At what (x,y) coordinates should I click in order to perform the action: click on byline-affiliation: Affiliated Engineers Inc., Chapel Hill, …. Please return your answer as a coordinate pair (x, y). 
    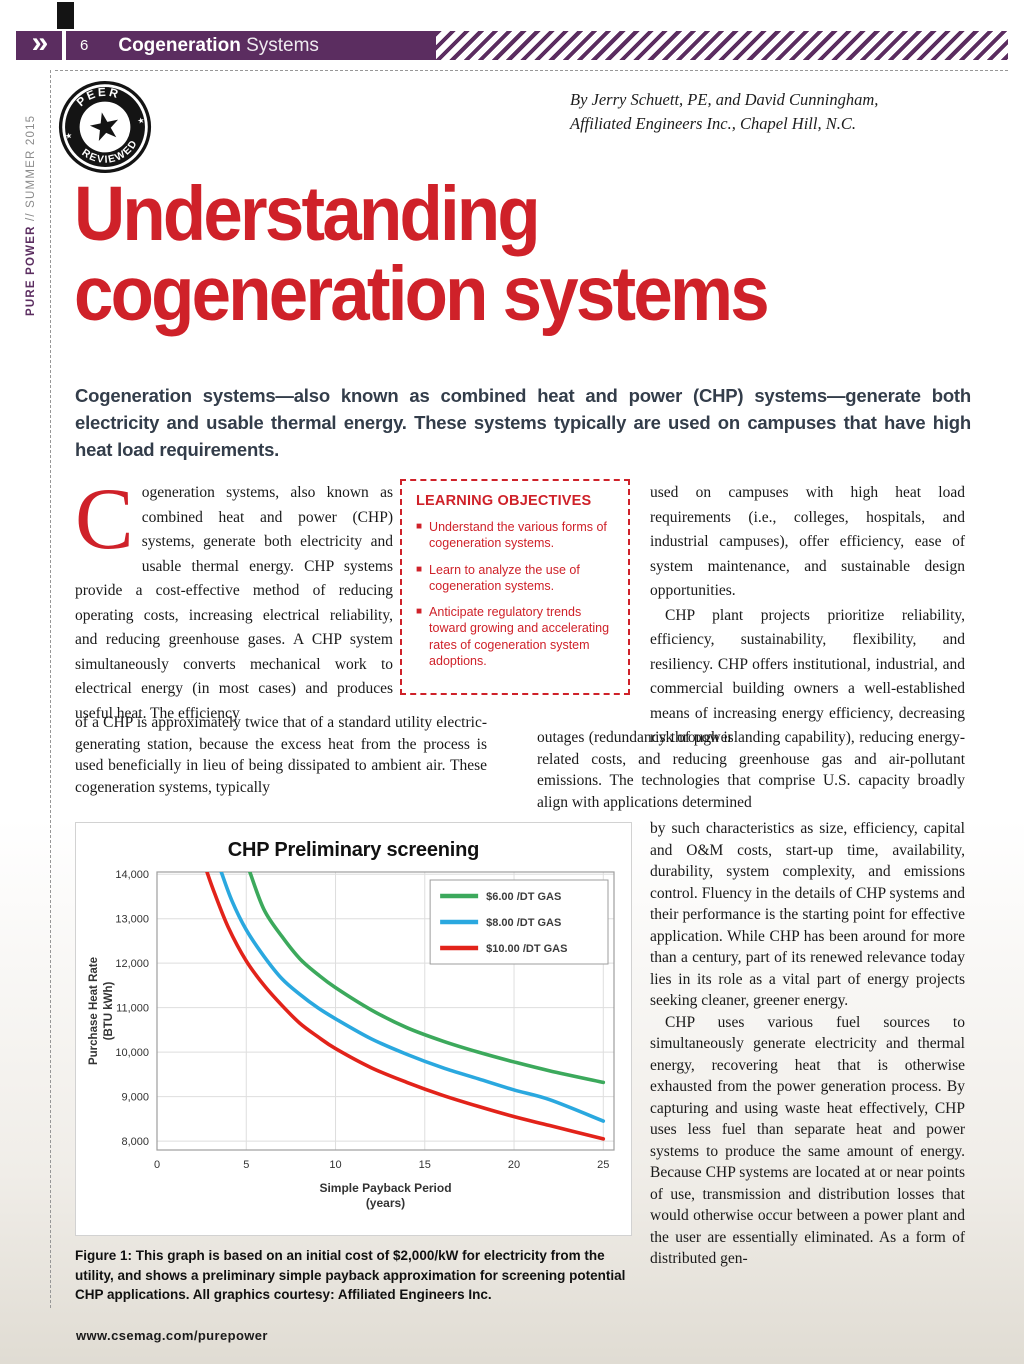
    Looking at the image, I should click on (713, 123).